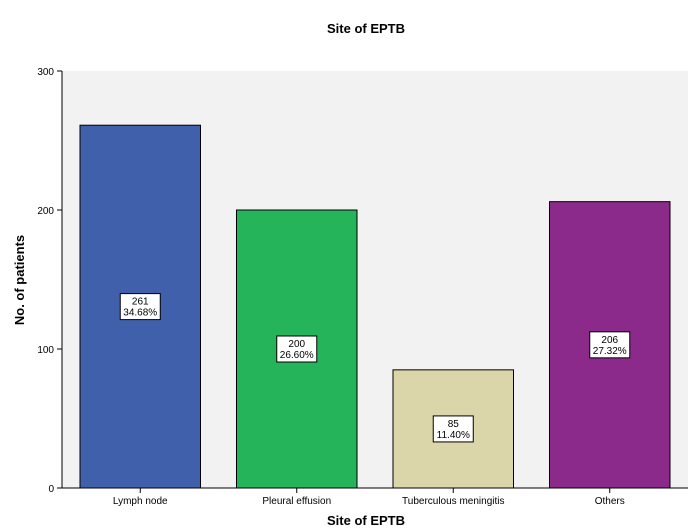 The image size is (693, 532). Describe the element at coordinates (366, 520) in the screenshot. I see `x-axis-label: Site of EPTB` at that location.